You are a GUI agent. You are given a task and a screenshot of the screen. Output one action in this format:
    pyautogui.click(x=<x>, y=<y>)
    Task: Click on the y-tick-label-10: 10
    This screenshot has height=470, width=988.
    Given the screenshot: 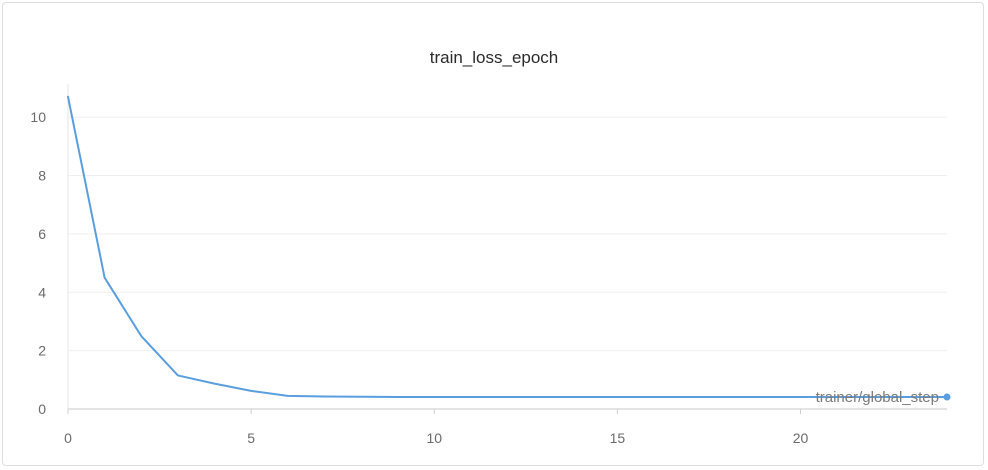 What is the action you would take?
    pyautogui.click(x=38, y=117)
    